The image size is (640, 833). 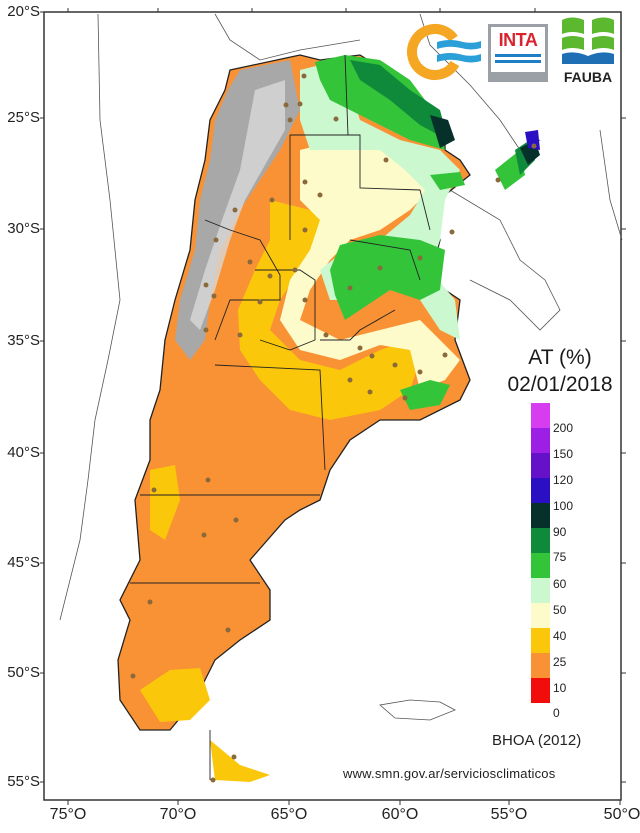 I want to click on zone-25-40-central, so click(x=329, y=310).